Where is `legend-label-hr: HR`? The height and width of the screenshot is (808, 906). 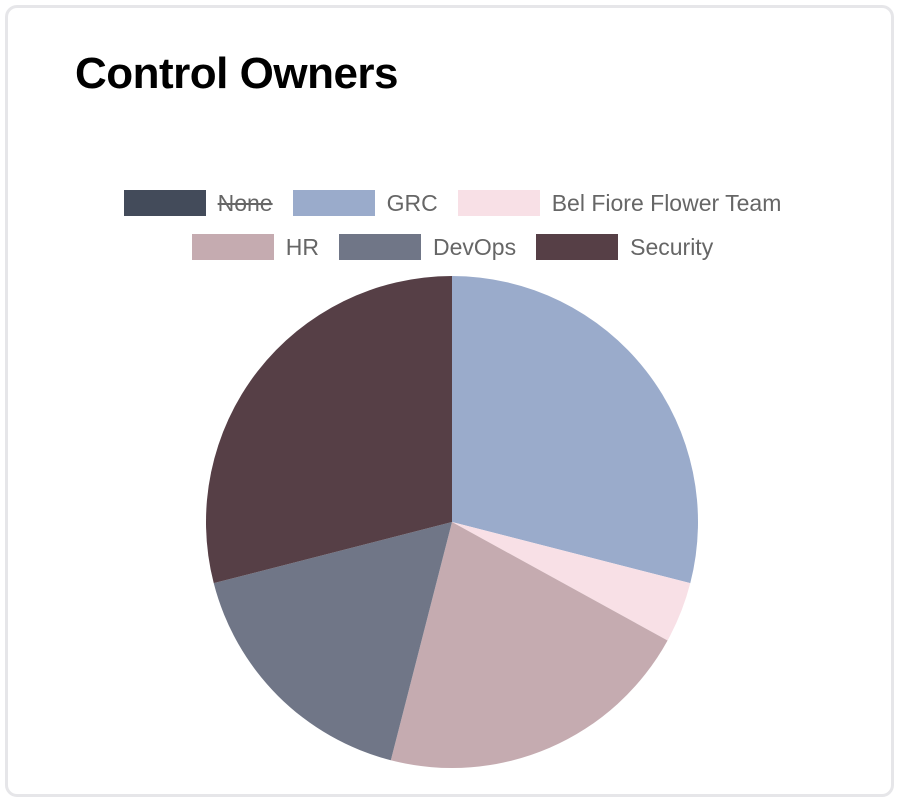 legend-label-hr: HR is located at coordinates (302, 246).